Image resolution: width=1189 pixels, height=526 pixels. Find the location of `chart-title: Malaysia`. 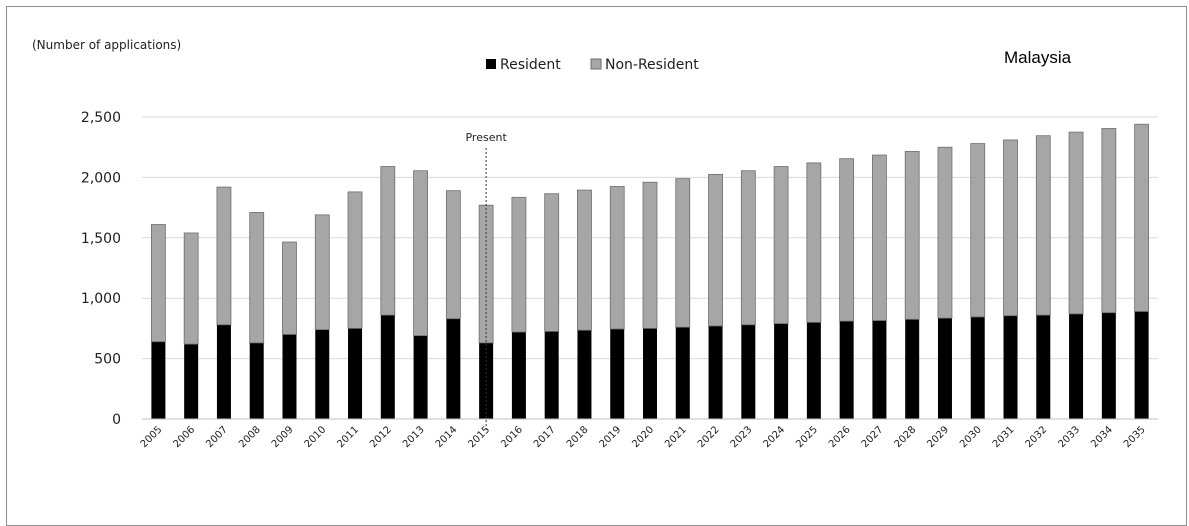

chart-title: Malaysia is located at coordinates (1038, 57).